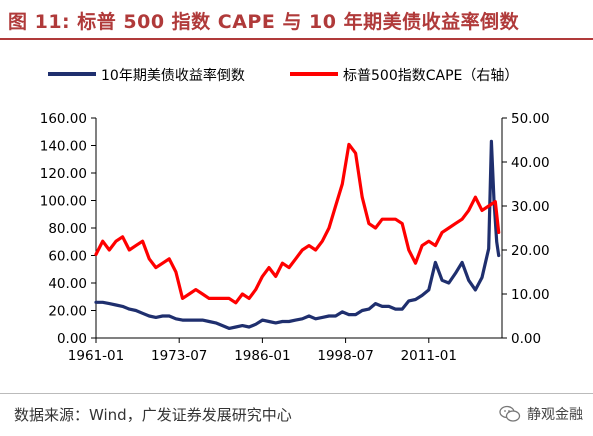 This screenshot has height=436, width=593. Describe the element at coordinates (526, 339) in the screenshot. I see `y-right-tick-label: 0.00` at that location.